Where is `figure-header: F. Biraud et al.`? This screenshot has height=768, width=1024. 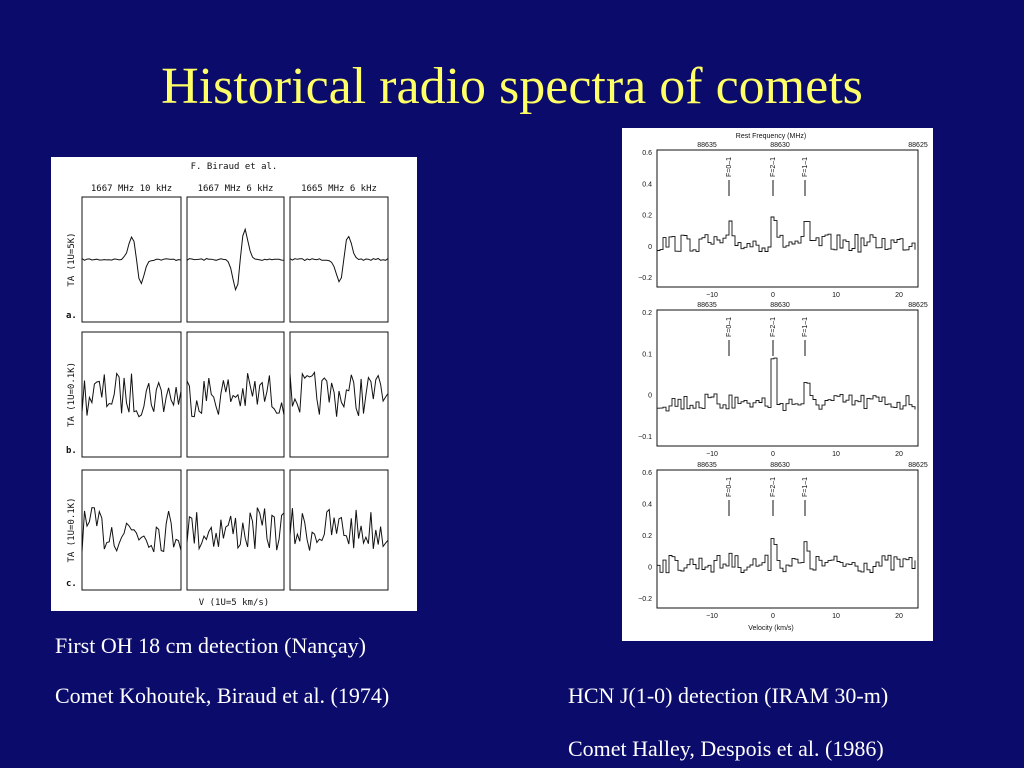
figure-header: F. Biraud et al. is located at coordinates (234, 167).